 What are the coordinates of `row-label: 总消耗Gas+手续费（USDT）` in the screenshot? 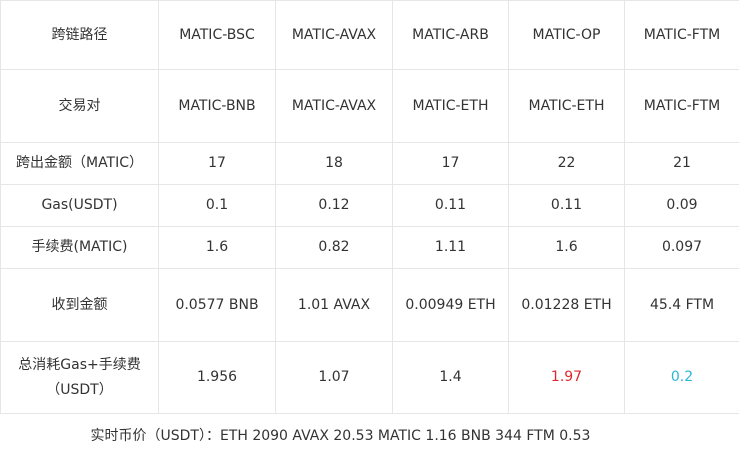 It's located at (80, 378).